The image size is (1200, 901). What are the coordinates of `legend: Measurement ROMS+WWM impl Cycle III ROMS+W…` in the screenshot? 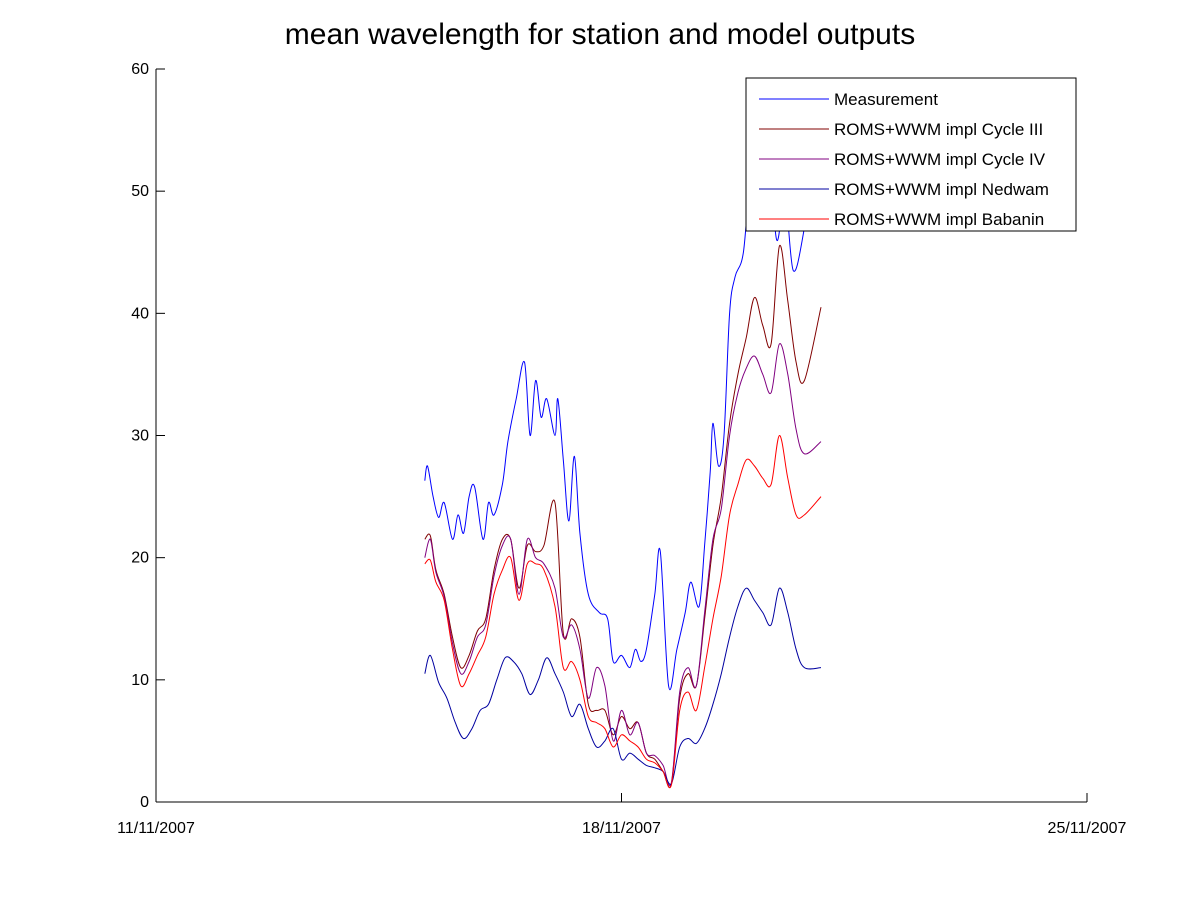 It's located at (911, 154).